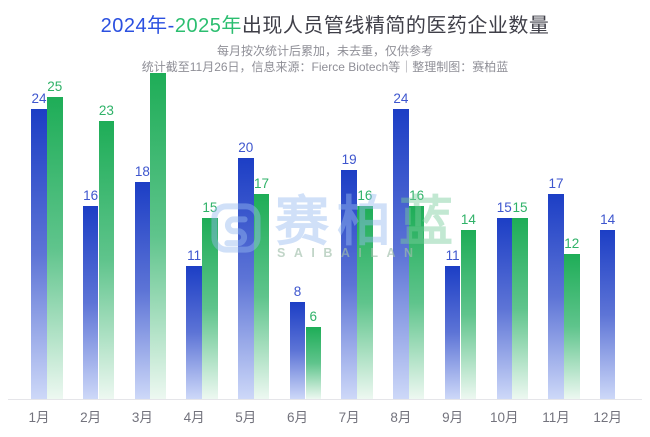 The width and height of the screenshot is (650, 437). I want to click on bar-value-2024年-10月: 15, so click(504, 207).